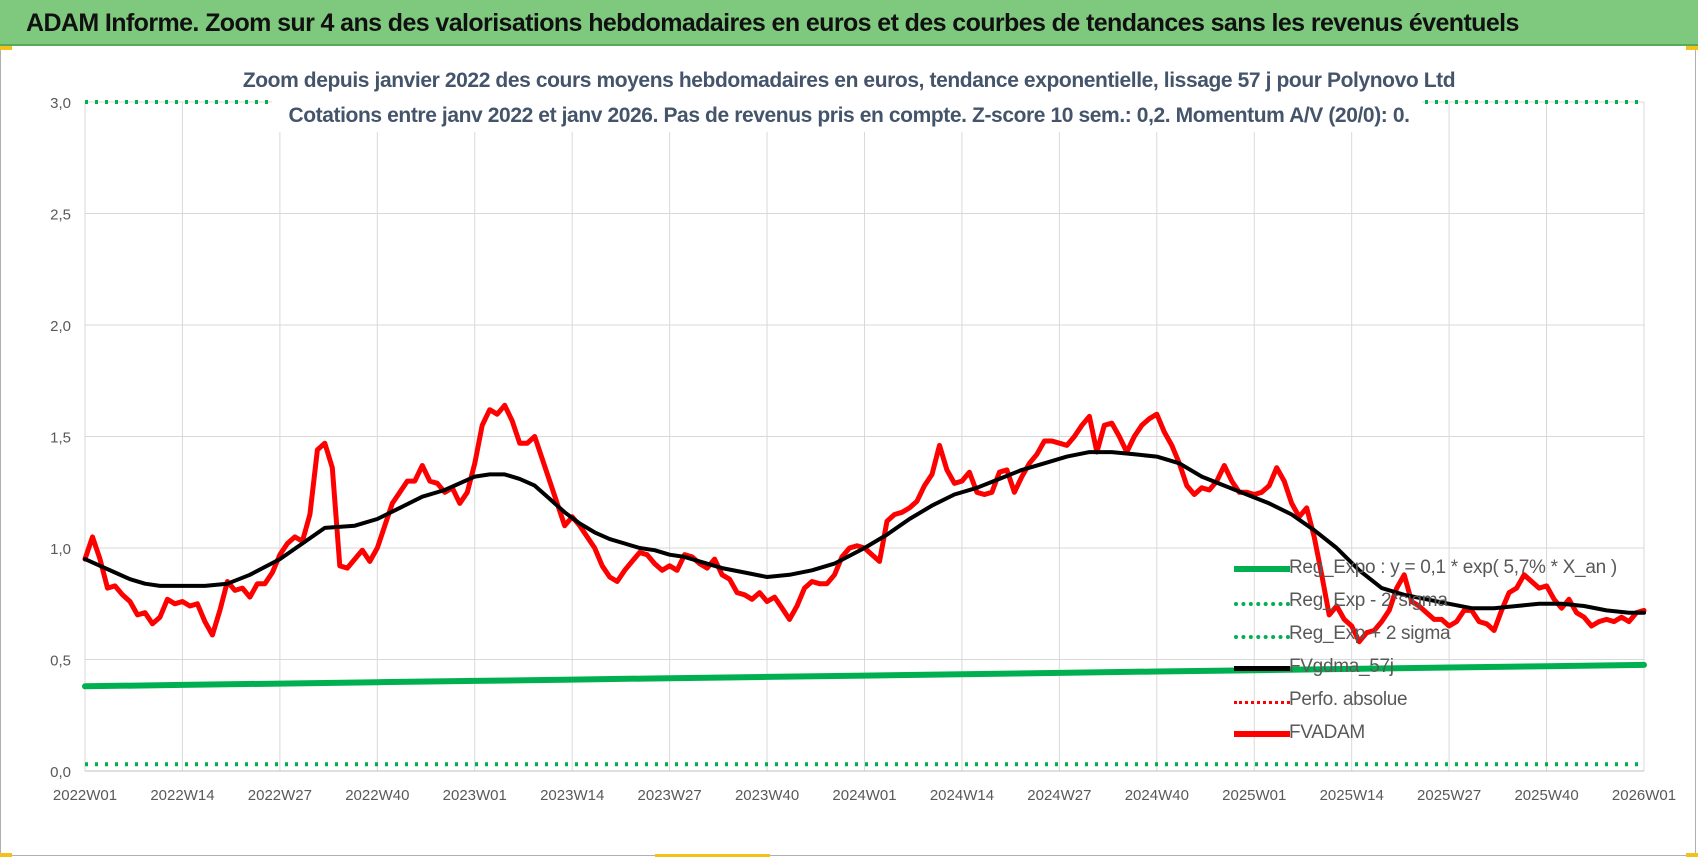  Describe the element at coordinates (60, 772) in the screenshot. I see `y-tick-label: 0,0` at that location.